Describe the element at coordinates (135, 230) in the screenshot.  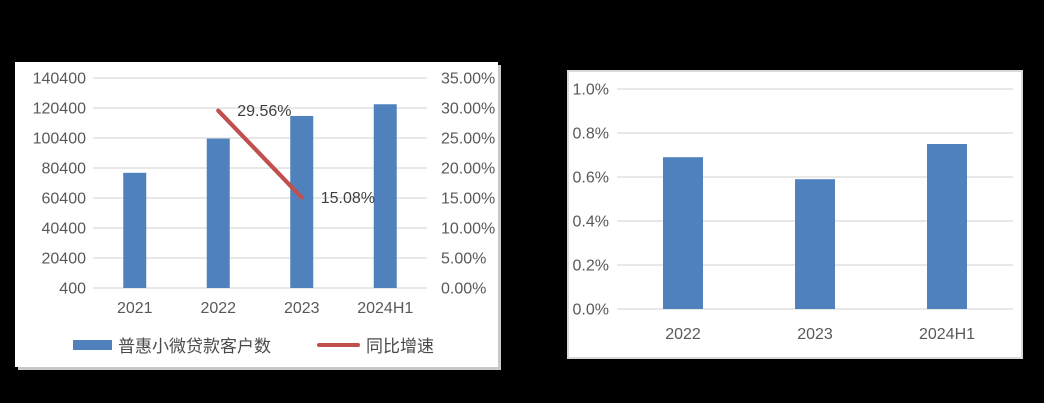
I see `bar-2021` at that location.